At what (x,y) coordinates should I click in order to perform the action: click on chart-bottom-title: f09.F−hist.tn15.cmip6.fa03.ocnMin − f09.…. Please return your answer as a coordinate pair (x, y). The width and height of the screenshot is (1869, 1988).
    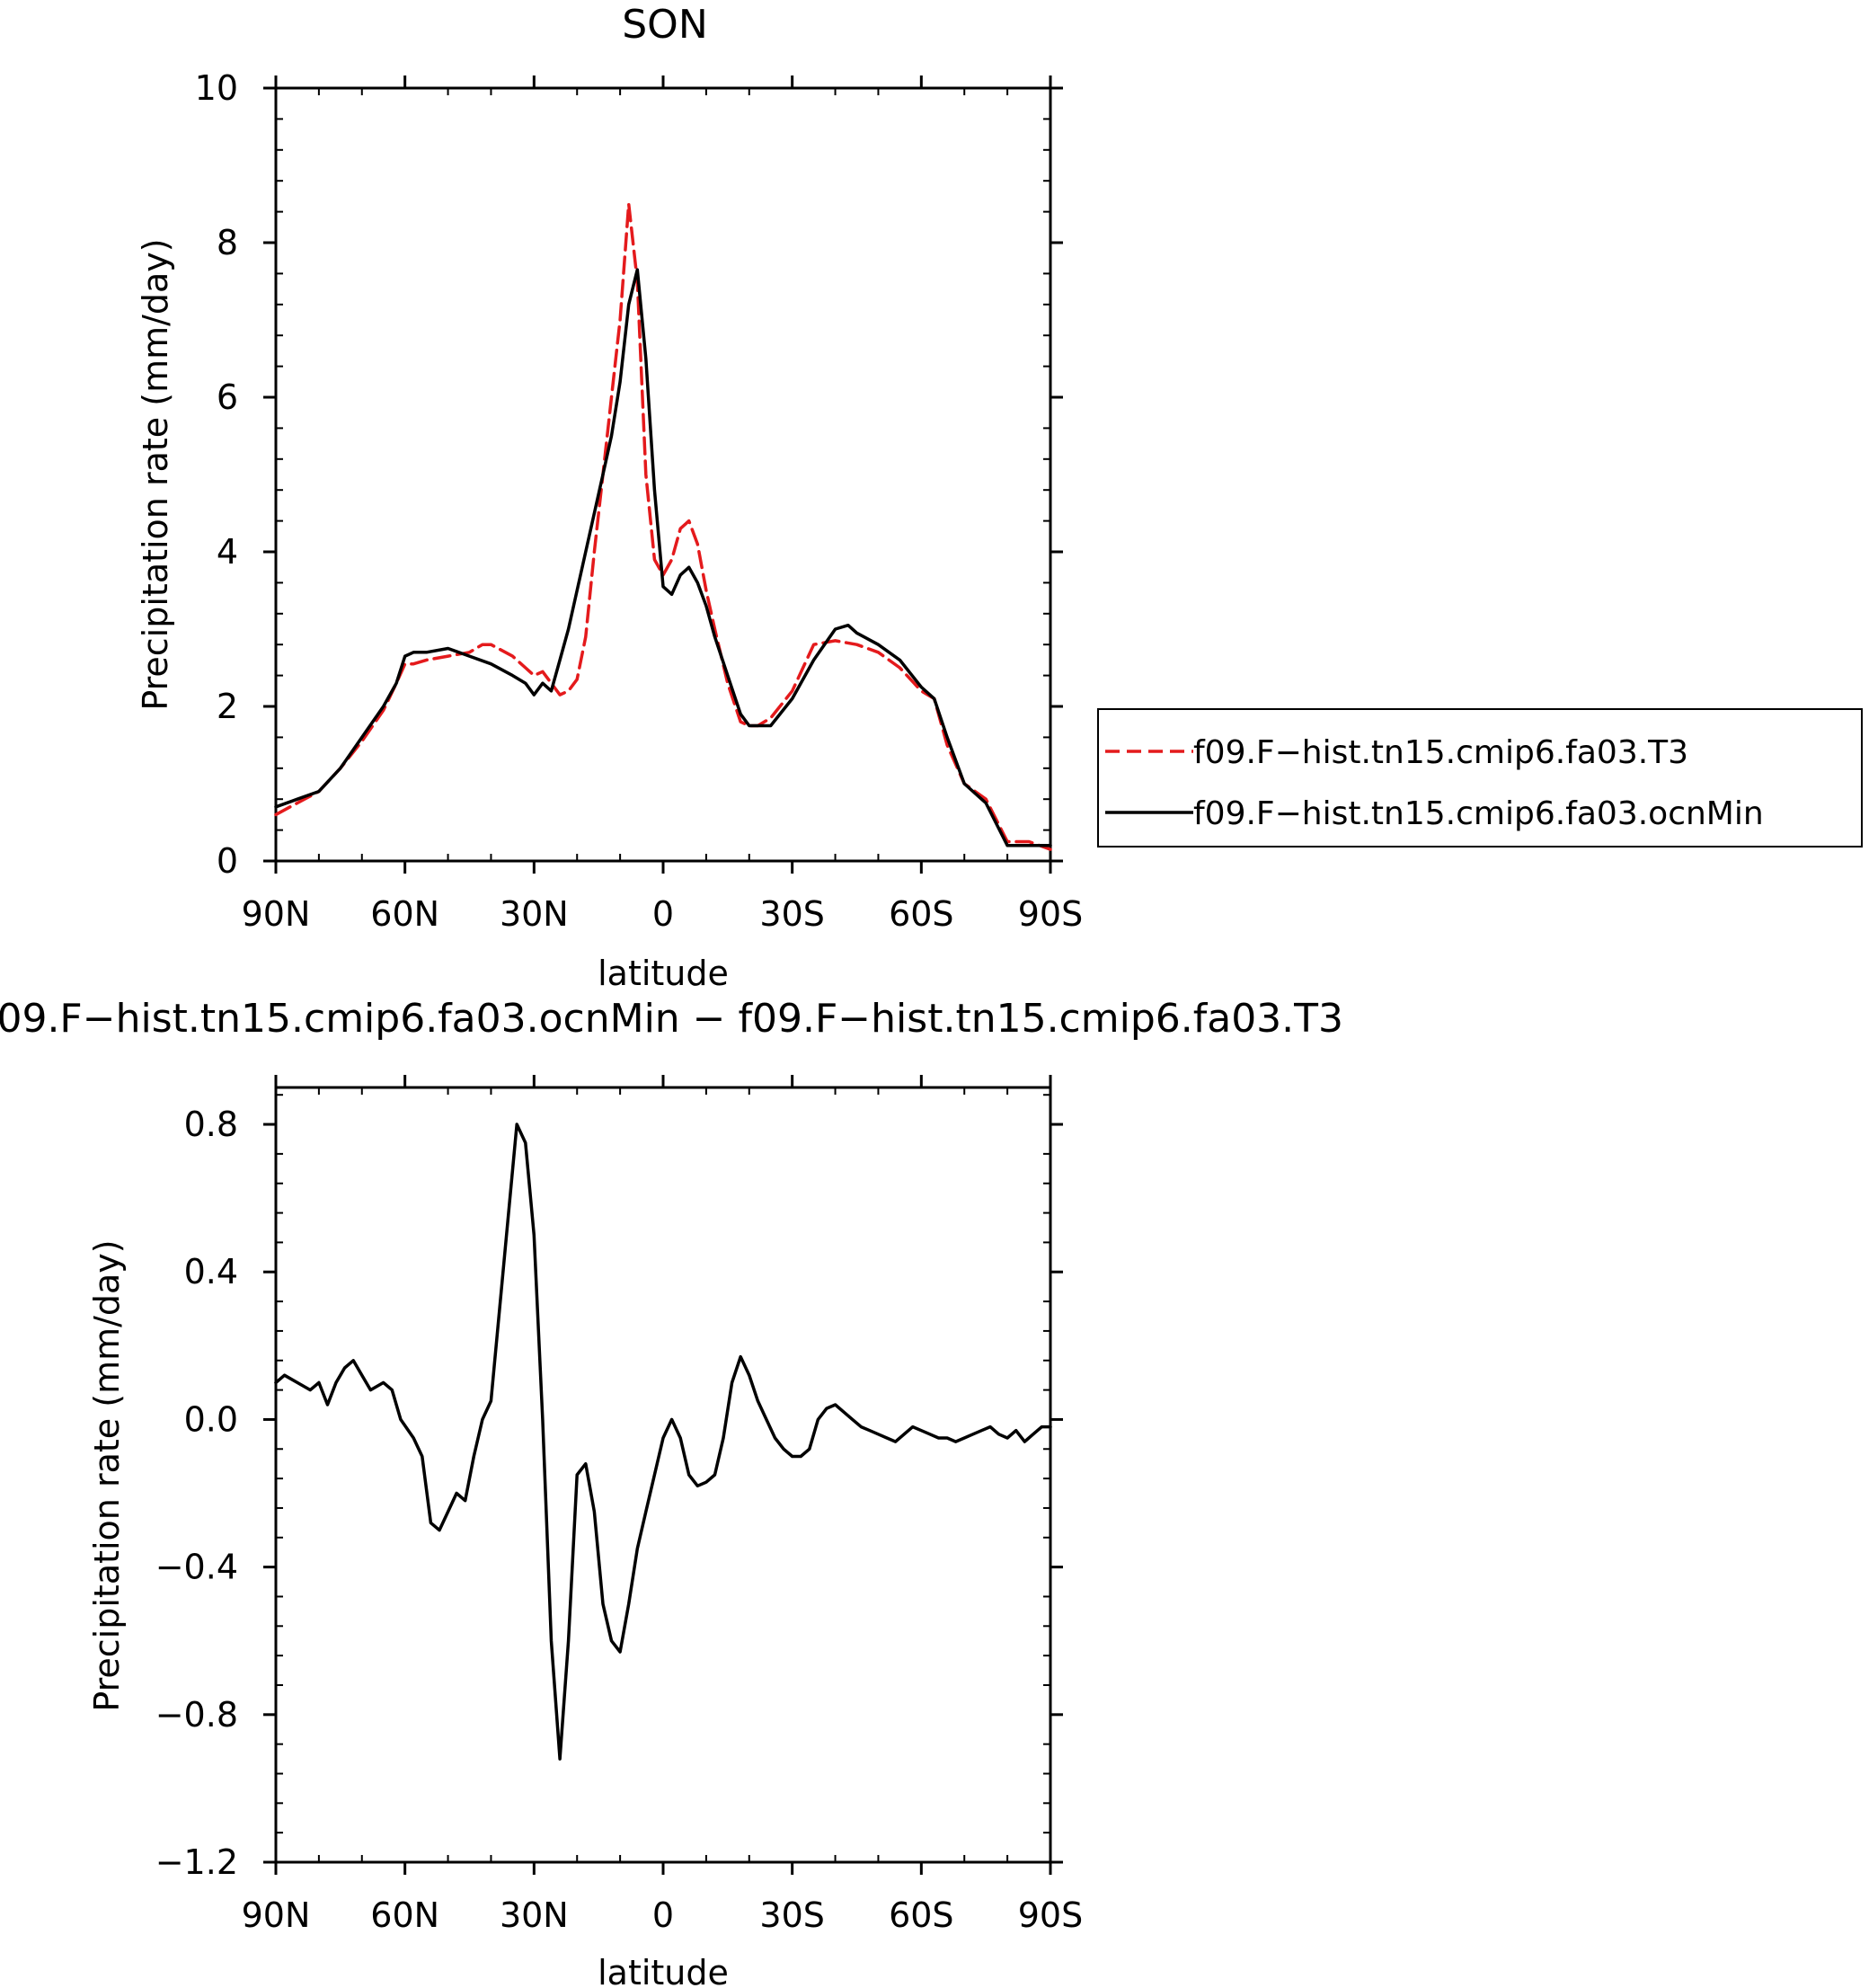
    Looking at the image, I should click on (671, 1019).